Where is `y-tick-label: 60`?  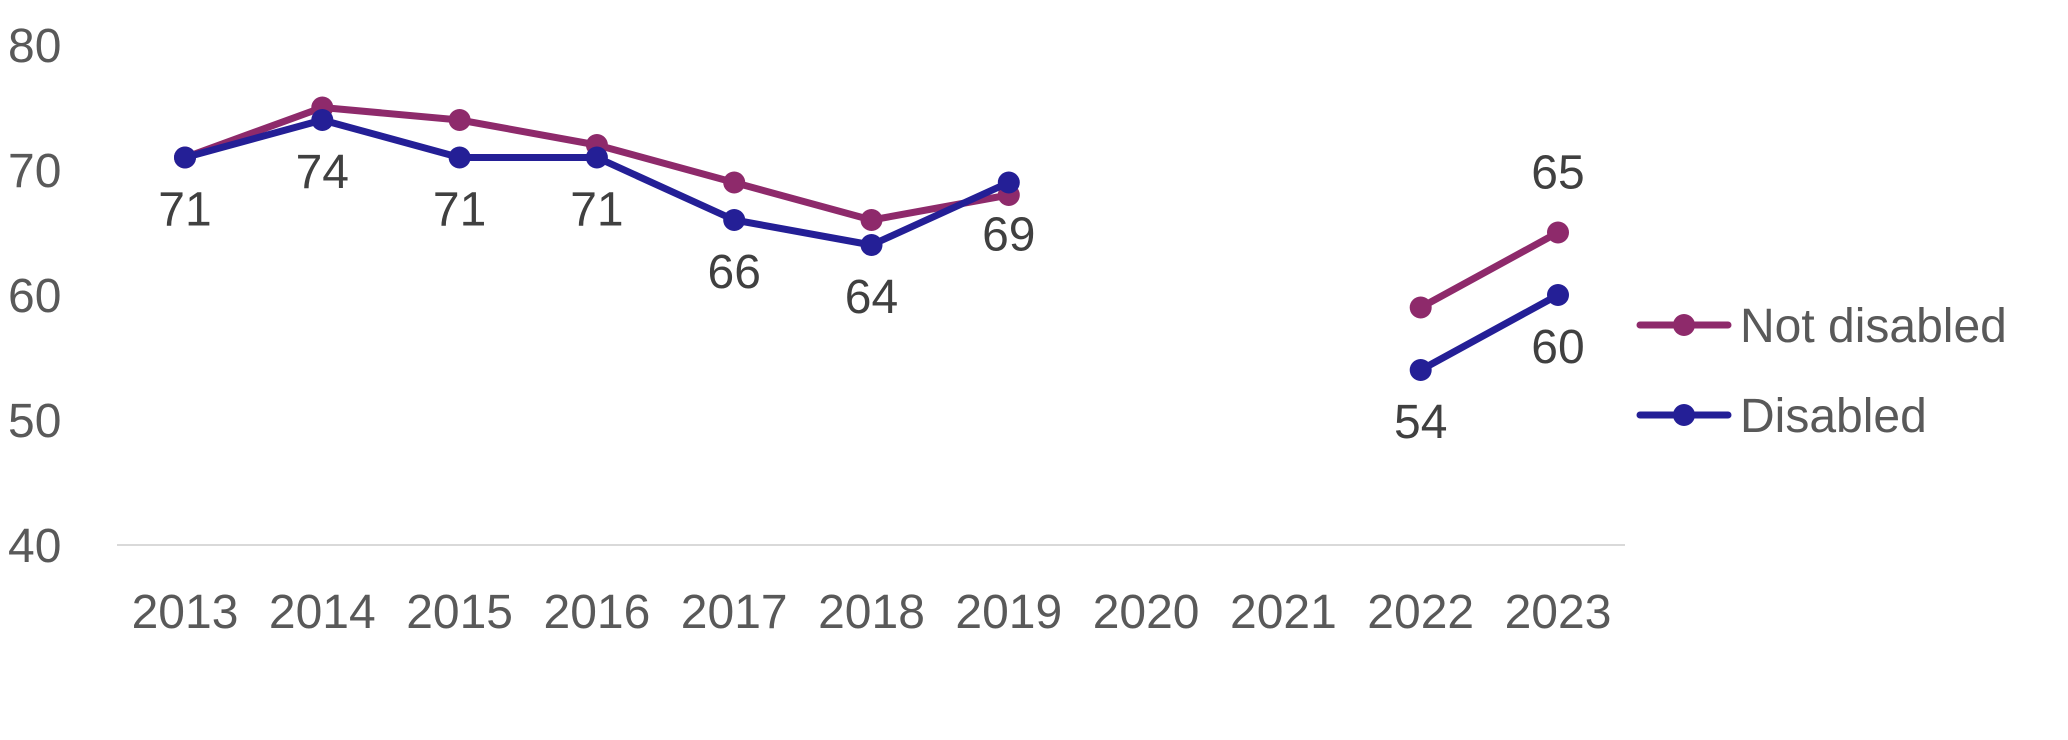 y-tick-label: 60 is located at coordinates (34, 296).